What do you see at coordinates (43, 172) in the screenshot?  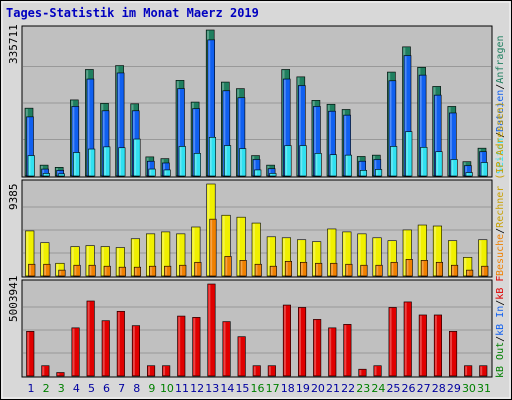 I see `bar-dateien-2-shine` at bounding box center [43, 172].